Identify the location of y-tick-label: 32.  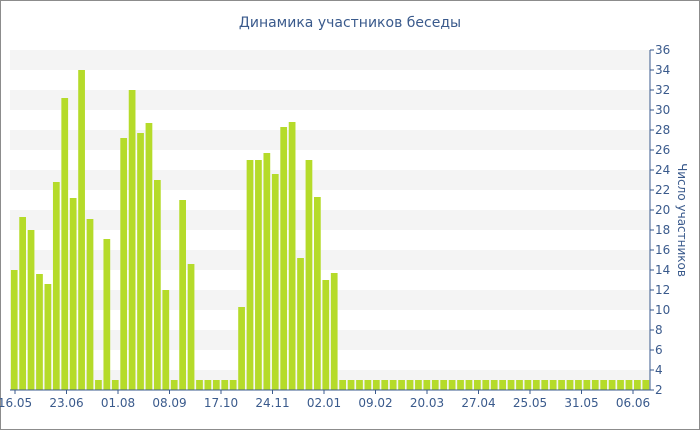
(662, 90).